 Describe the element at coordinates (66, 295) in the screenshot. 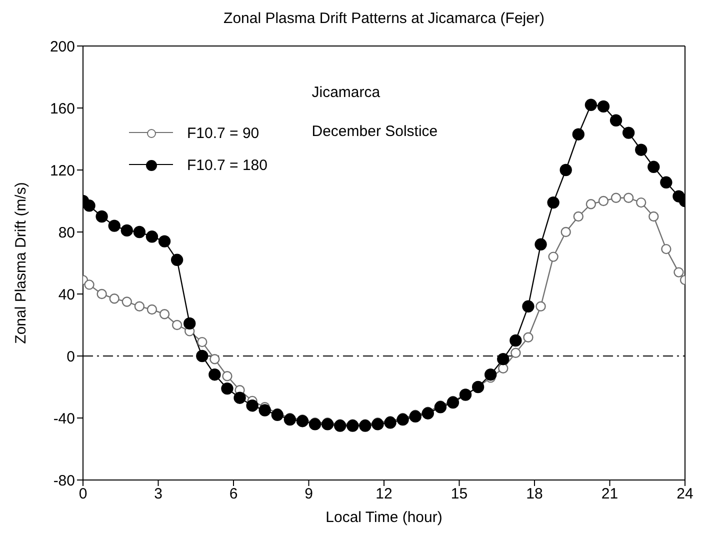

I see `y-tick-label: 40` at that location.